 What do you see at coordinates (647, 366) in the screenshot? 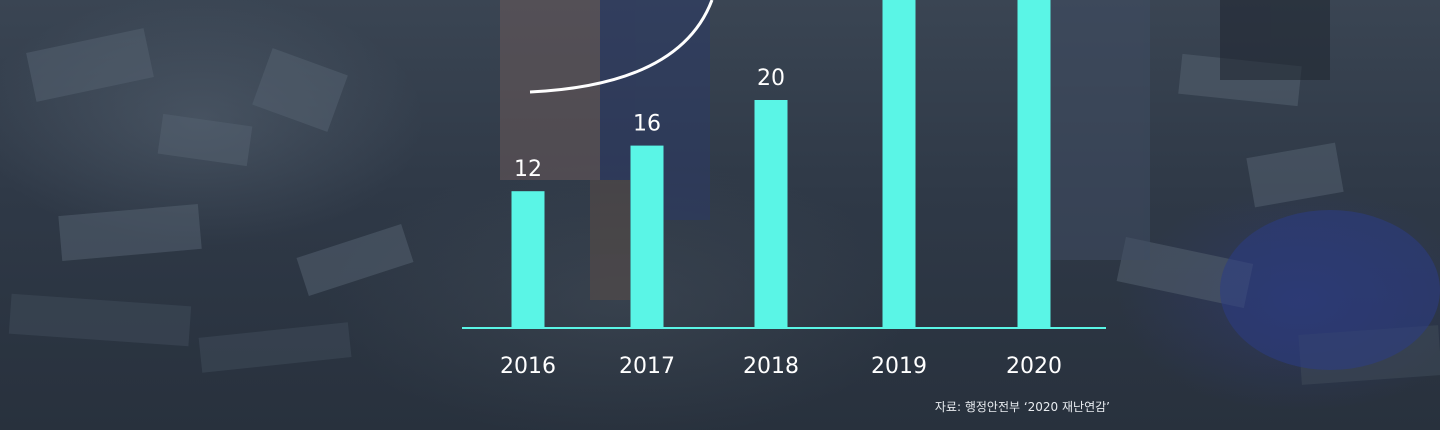
I see `x-tick-label-2017: 2017` at bounding box center [647, 366].